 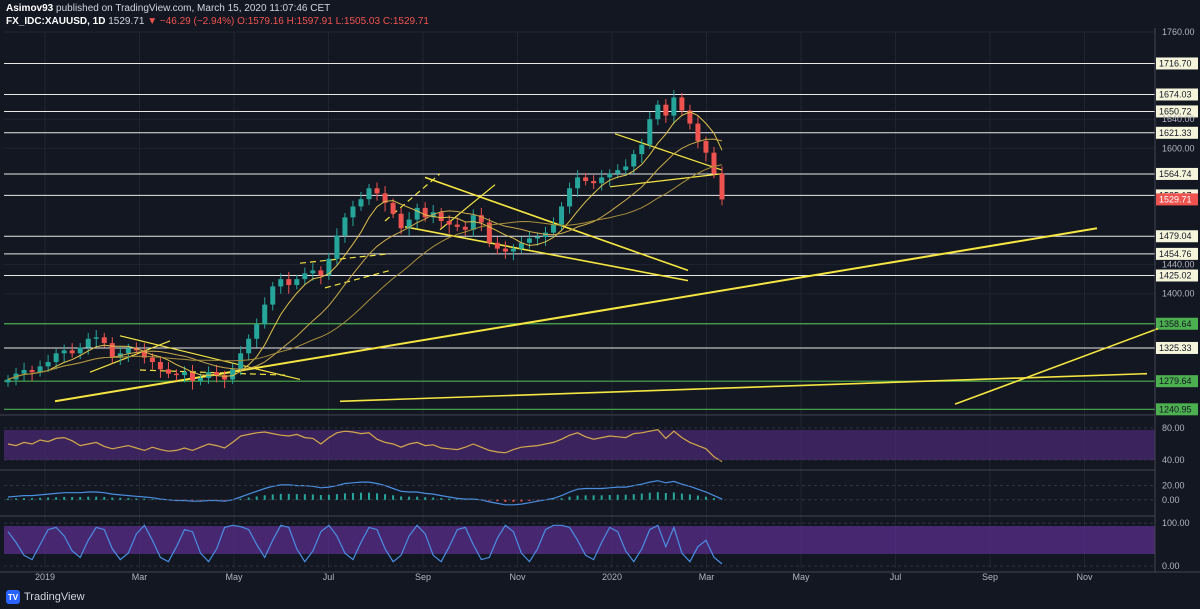 I want to click on price-level-label: 1621.33, so click(x=1175, y=133).